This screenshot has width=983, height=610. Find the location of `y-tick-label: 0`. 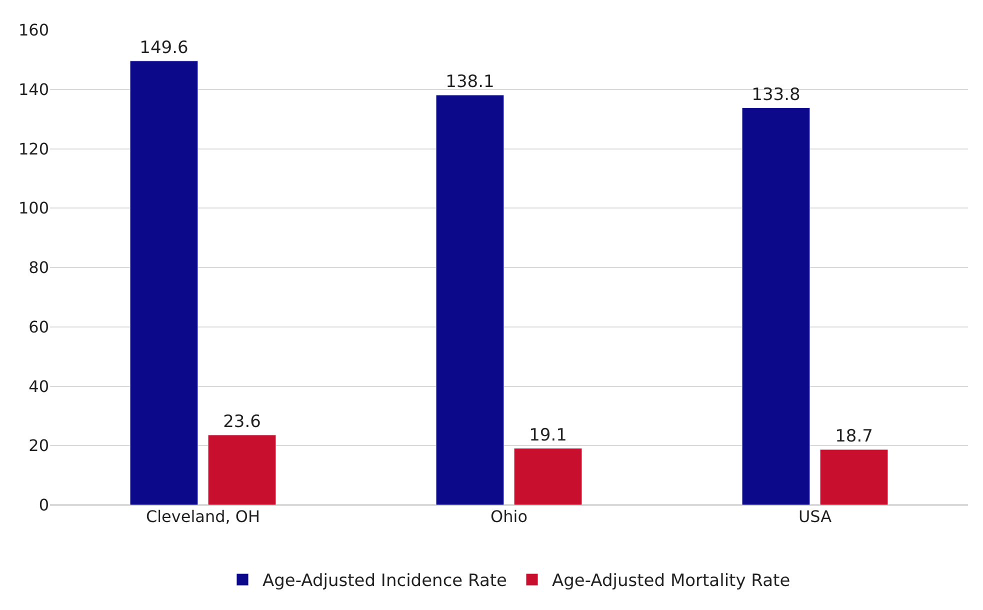

y-tick-label: 0 is located at coordinates (43, 505).